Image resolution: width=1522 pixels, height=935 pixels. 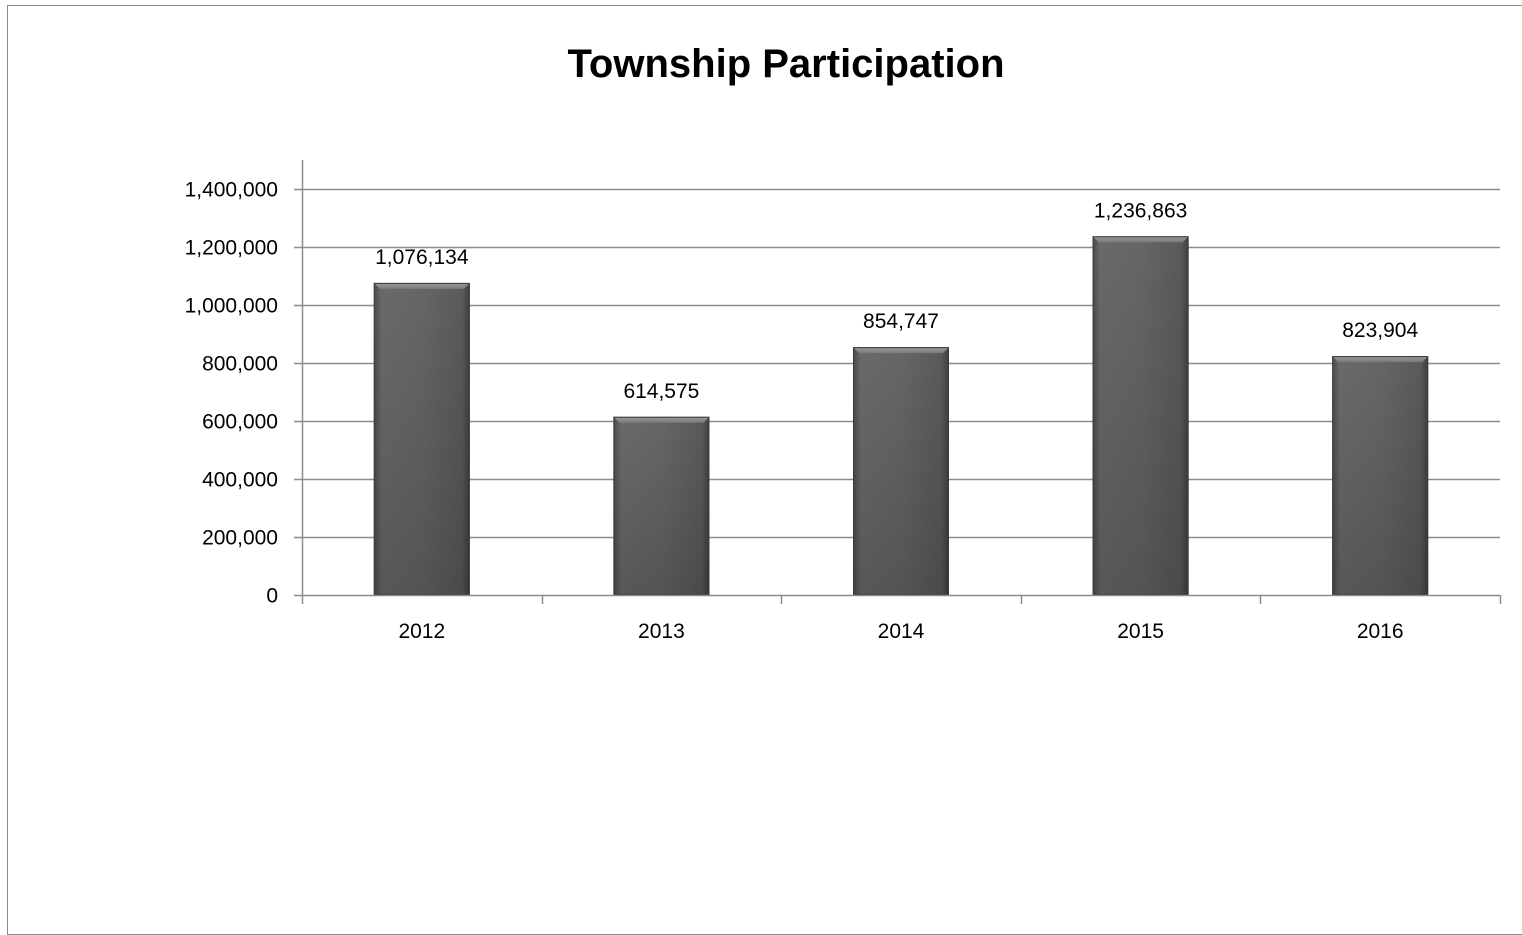 What do you see at coordinates (240, 364) in the screenshot?
I see `y-tick-label: 800,000` at bounding box center [240, 364].